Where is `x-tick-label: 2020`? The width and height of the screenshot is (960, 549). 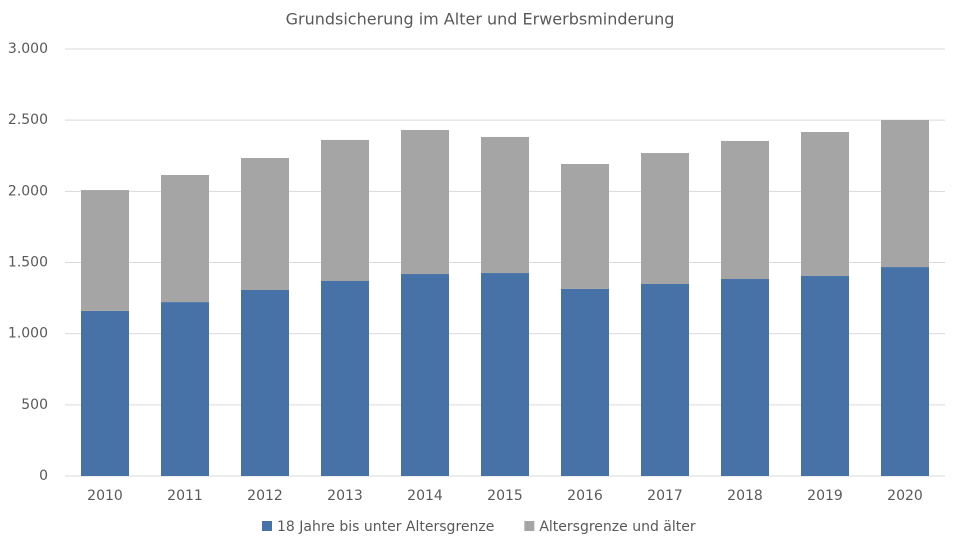 x-tick-label: 2020 is located at coordinates (905, 496).